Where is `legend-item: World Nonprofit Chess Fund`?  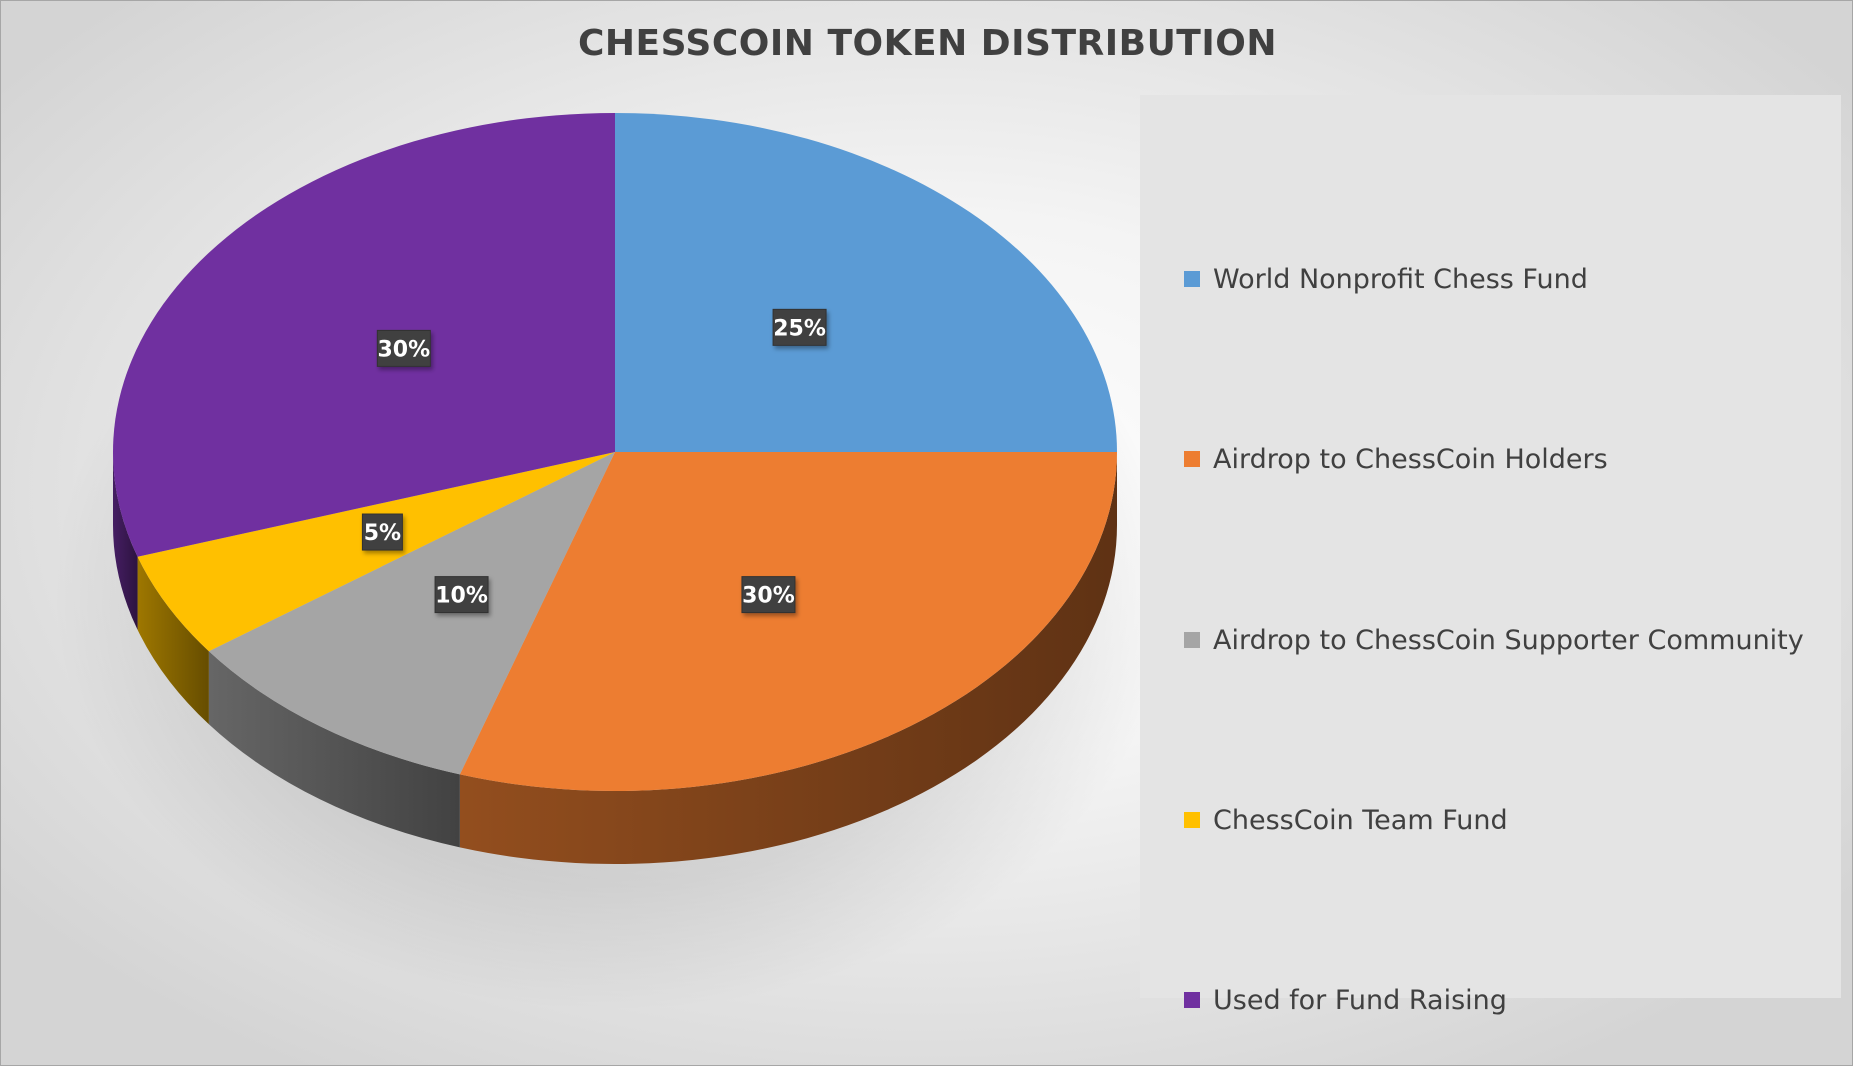 legend-item: World Nonprofit Chess Fund is located at coordinates (1386, 279).